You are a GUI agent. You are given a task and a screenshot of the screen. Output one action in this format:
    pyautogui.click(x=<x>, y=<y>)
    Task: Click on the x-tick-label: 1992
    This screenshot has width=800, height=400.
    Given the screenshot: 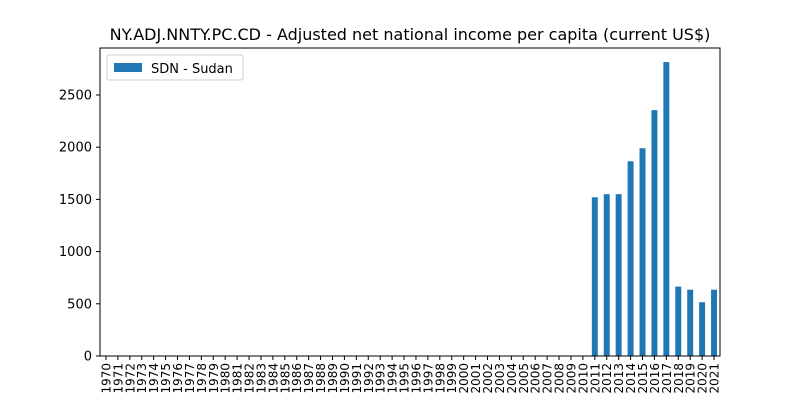 What is the action you would take?
    pyautogui.click(x=369, y=378)
    